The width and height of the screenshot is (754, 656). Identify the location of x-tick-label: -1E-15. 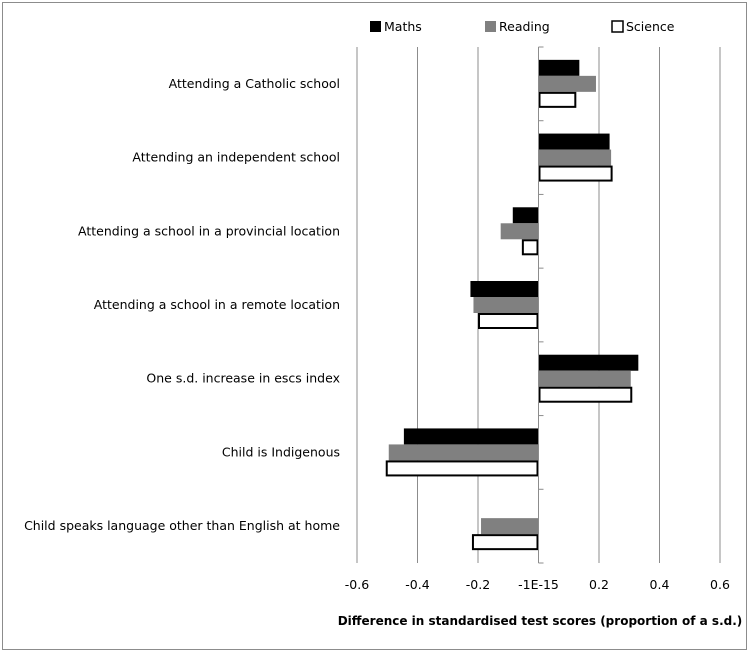
(538, 584).